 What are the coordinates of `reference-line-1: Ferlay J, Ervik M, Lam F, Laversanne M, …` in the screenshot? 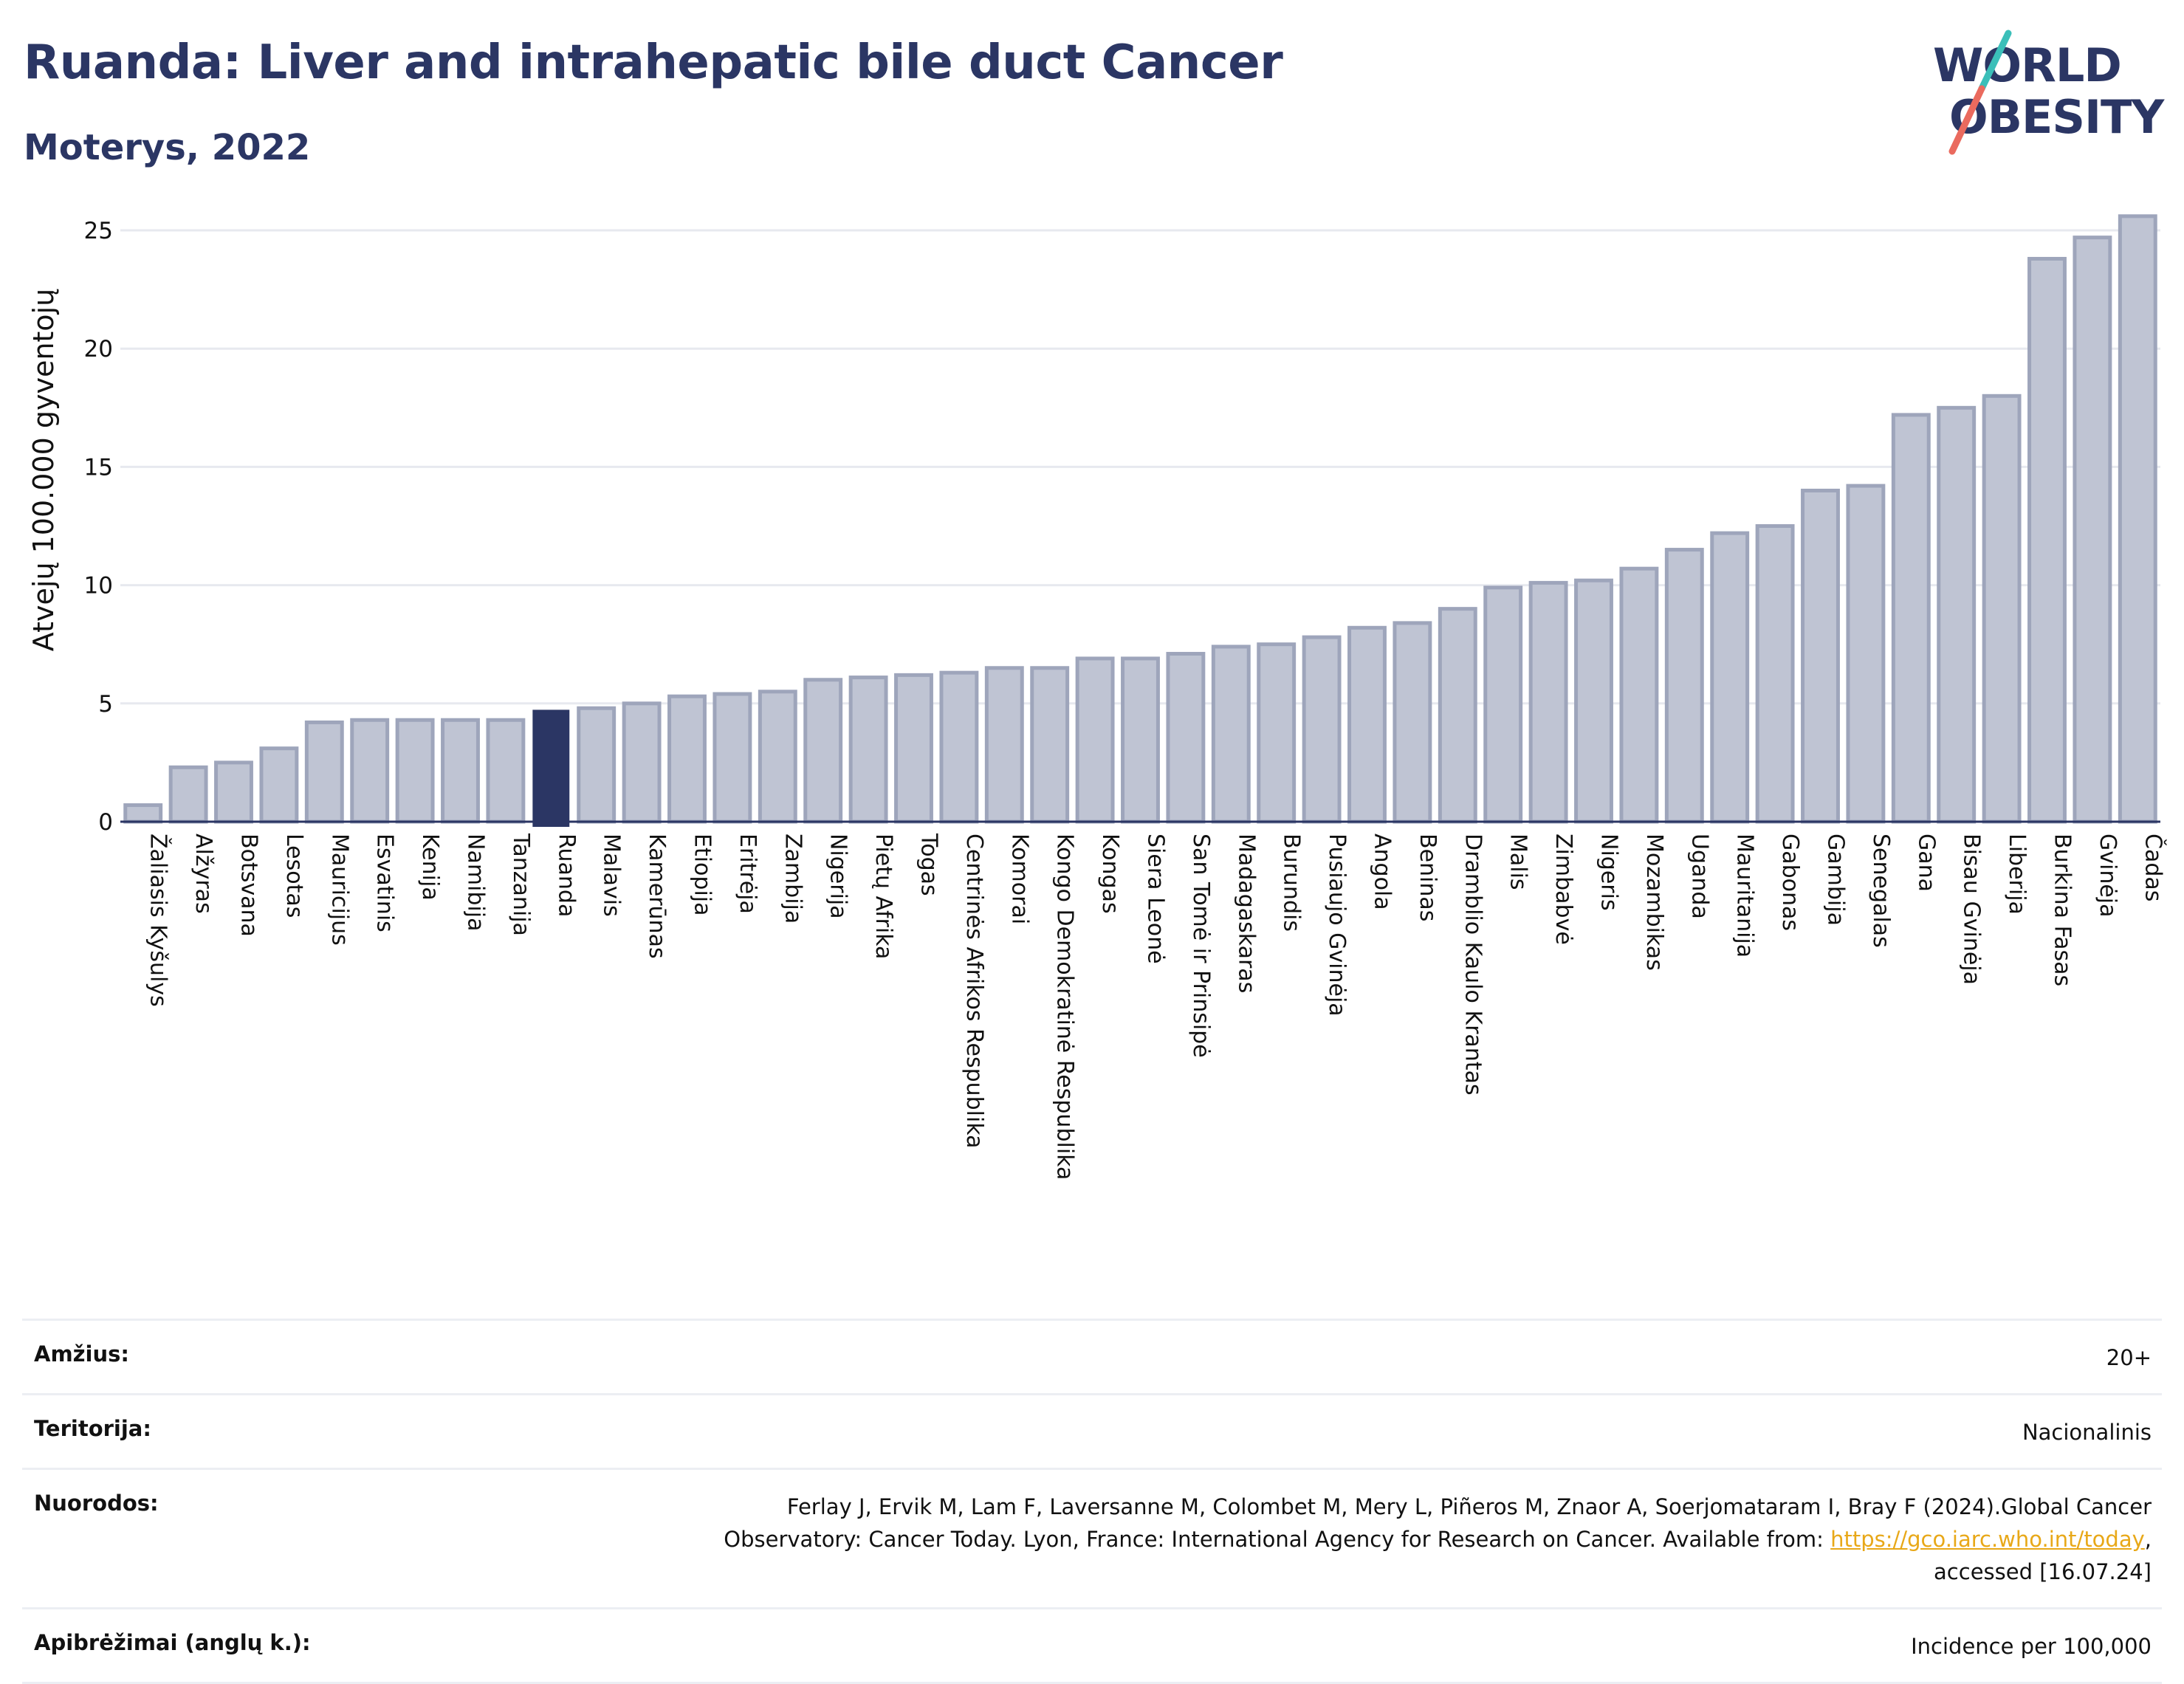 It's located at (1469, 1506).